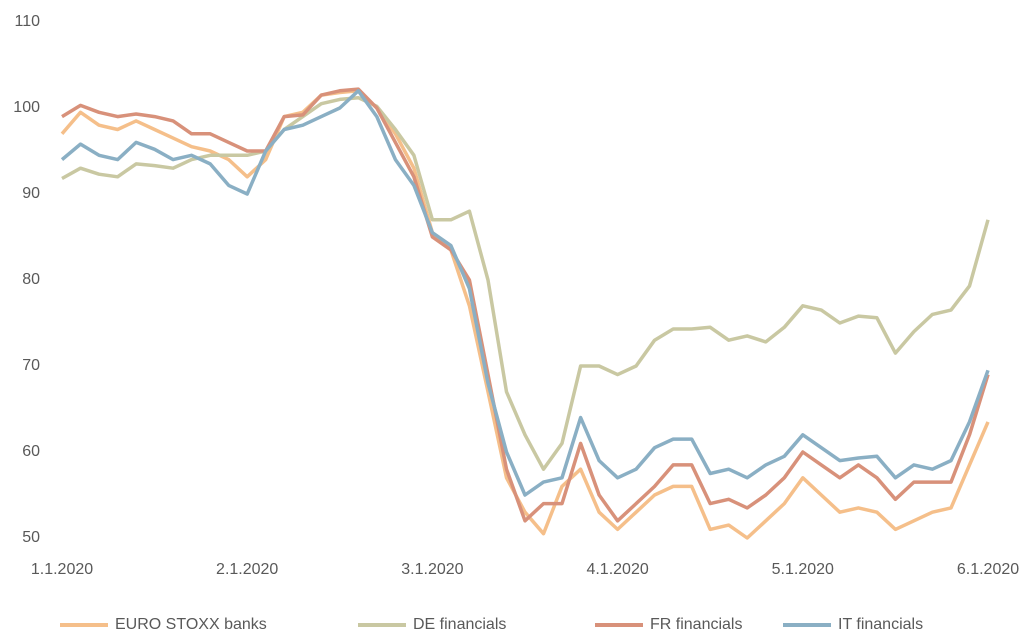  I want to click on x-tick-label: 6.1.2020, so click(988, 569).